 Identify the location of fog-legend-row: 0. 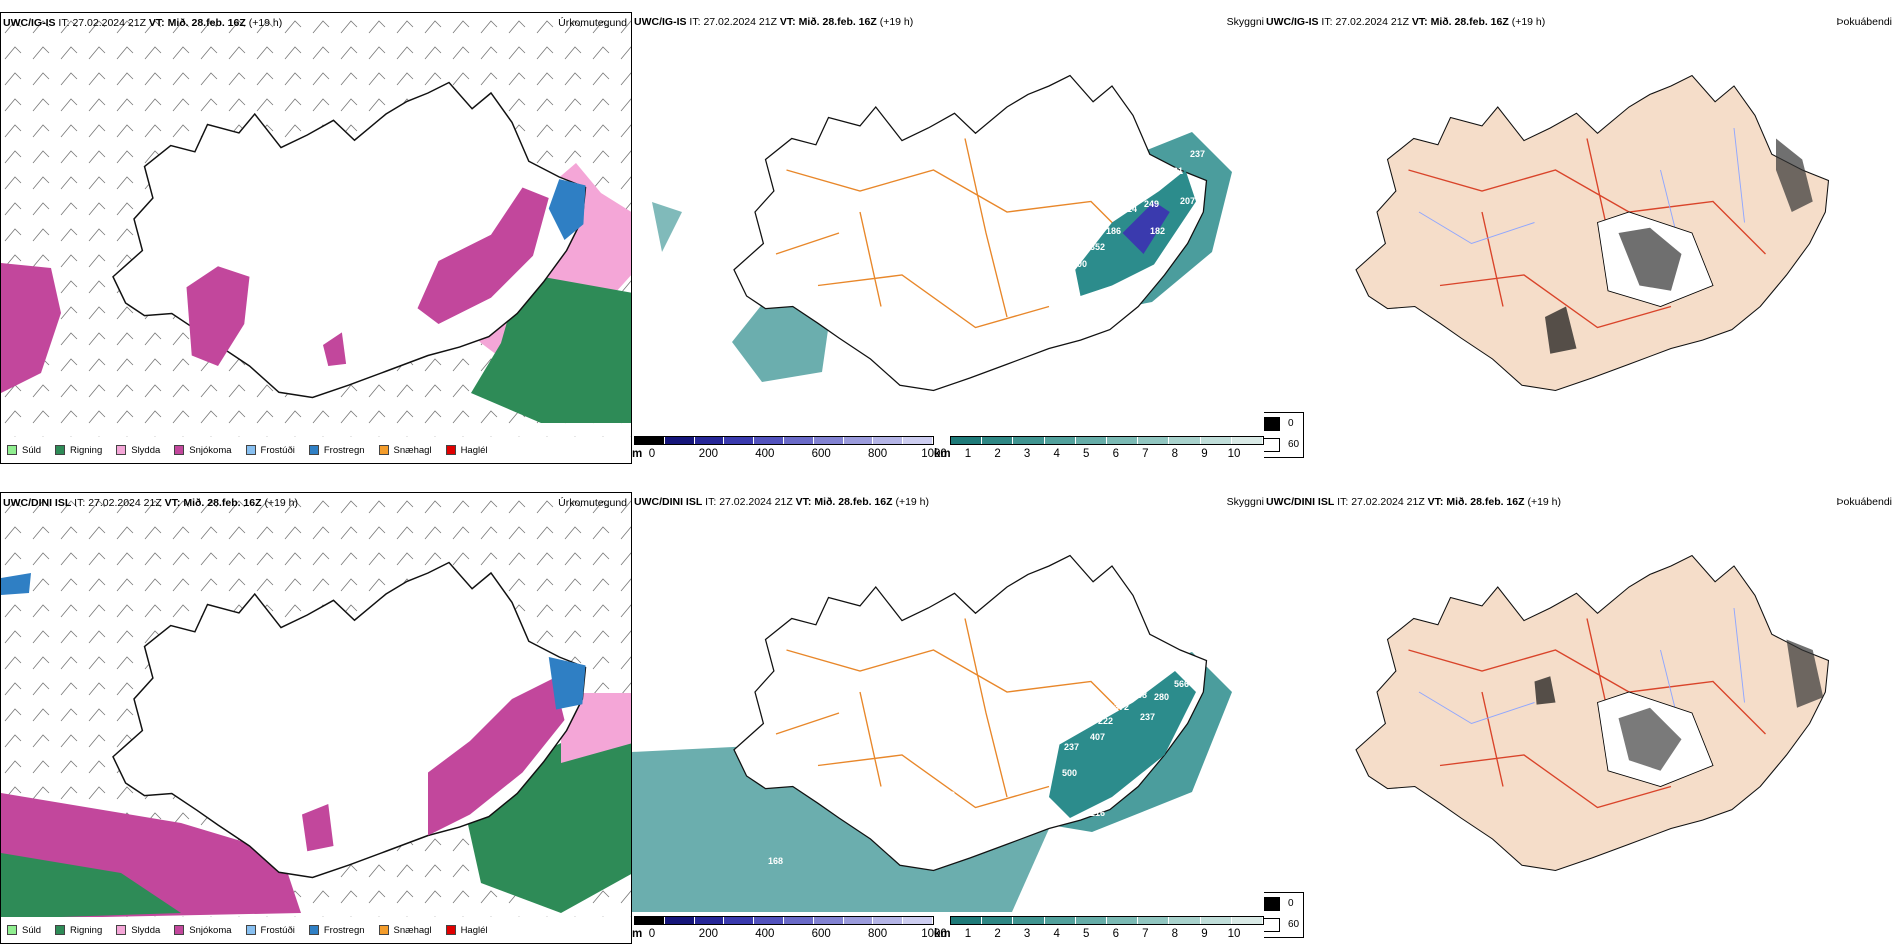
(1283, 423).